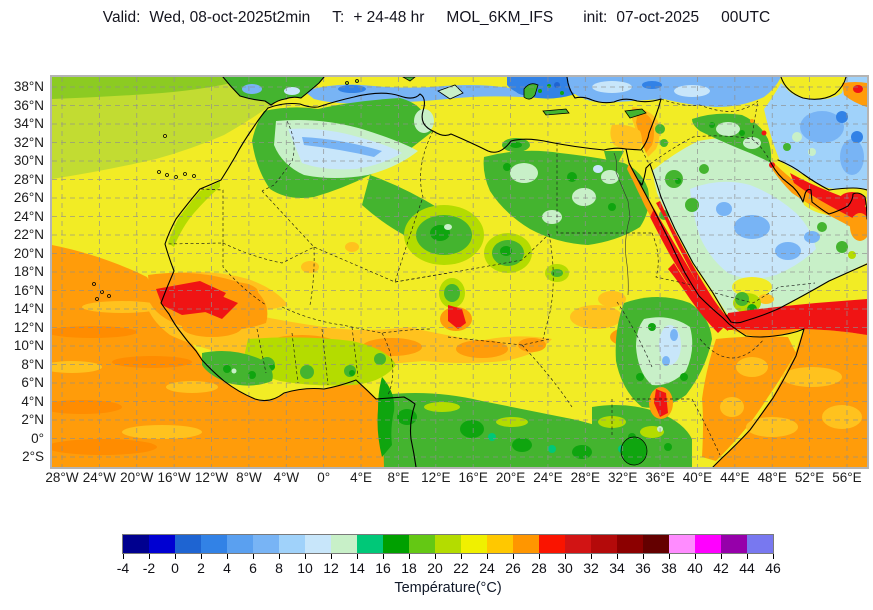 The width and height of the screenshot is (873, 610). What do you see at coordinates (847, 477) in the screenshot?
I see `lon-tick-label: 56°E` at bounding box center [847, 477].